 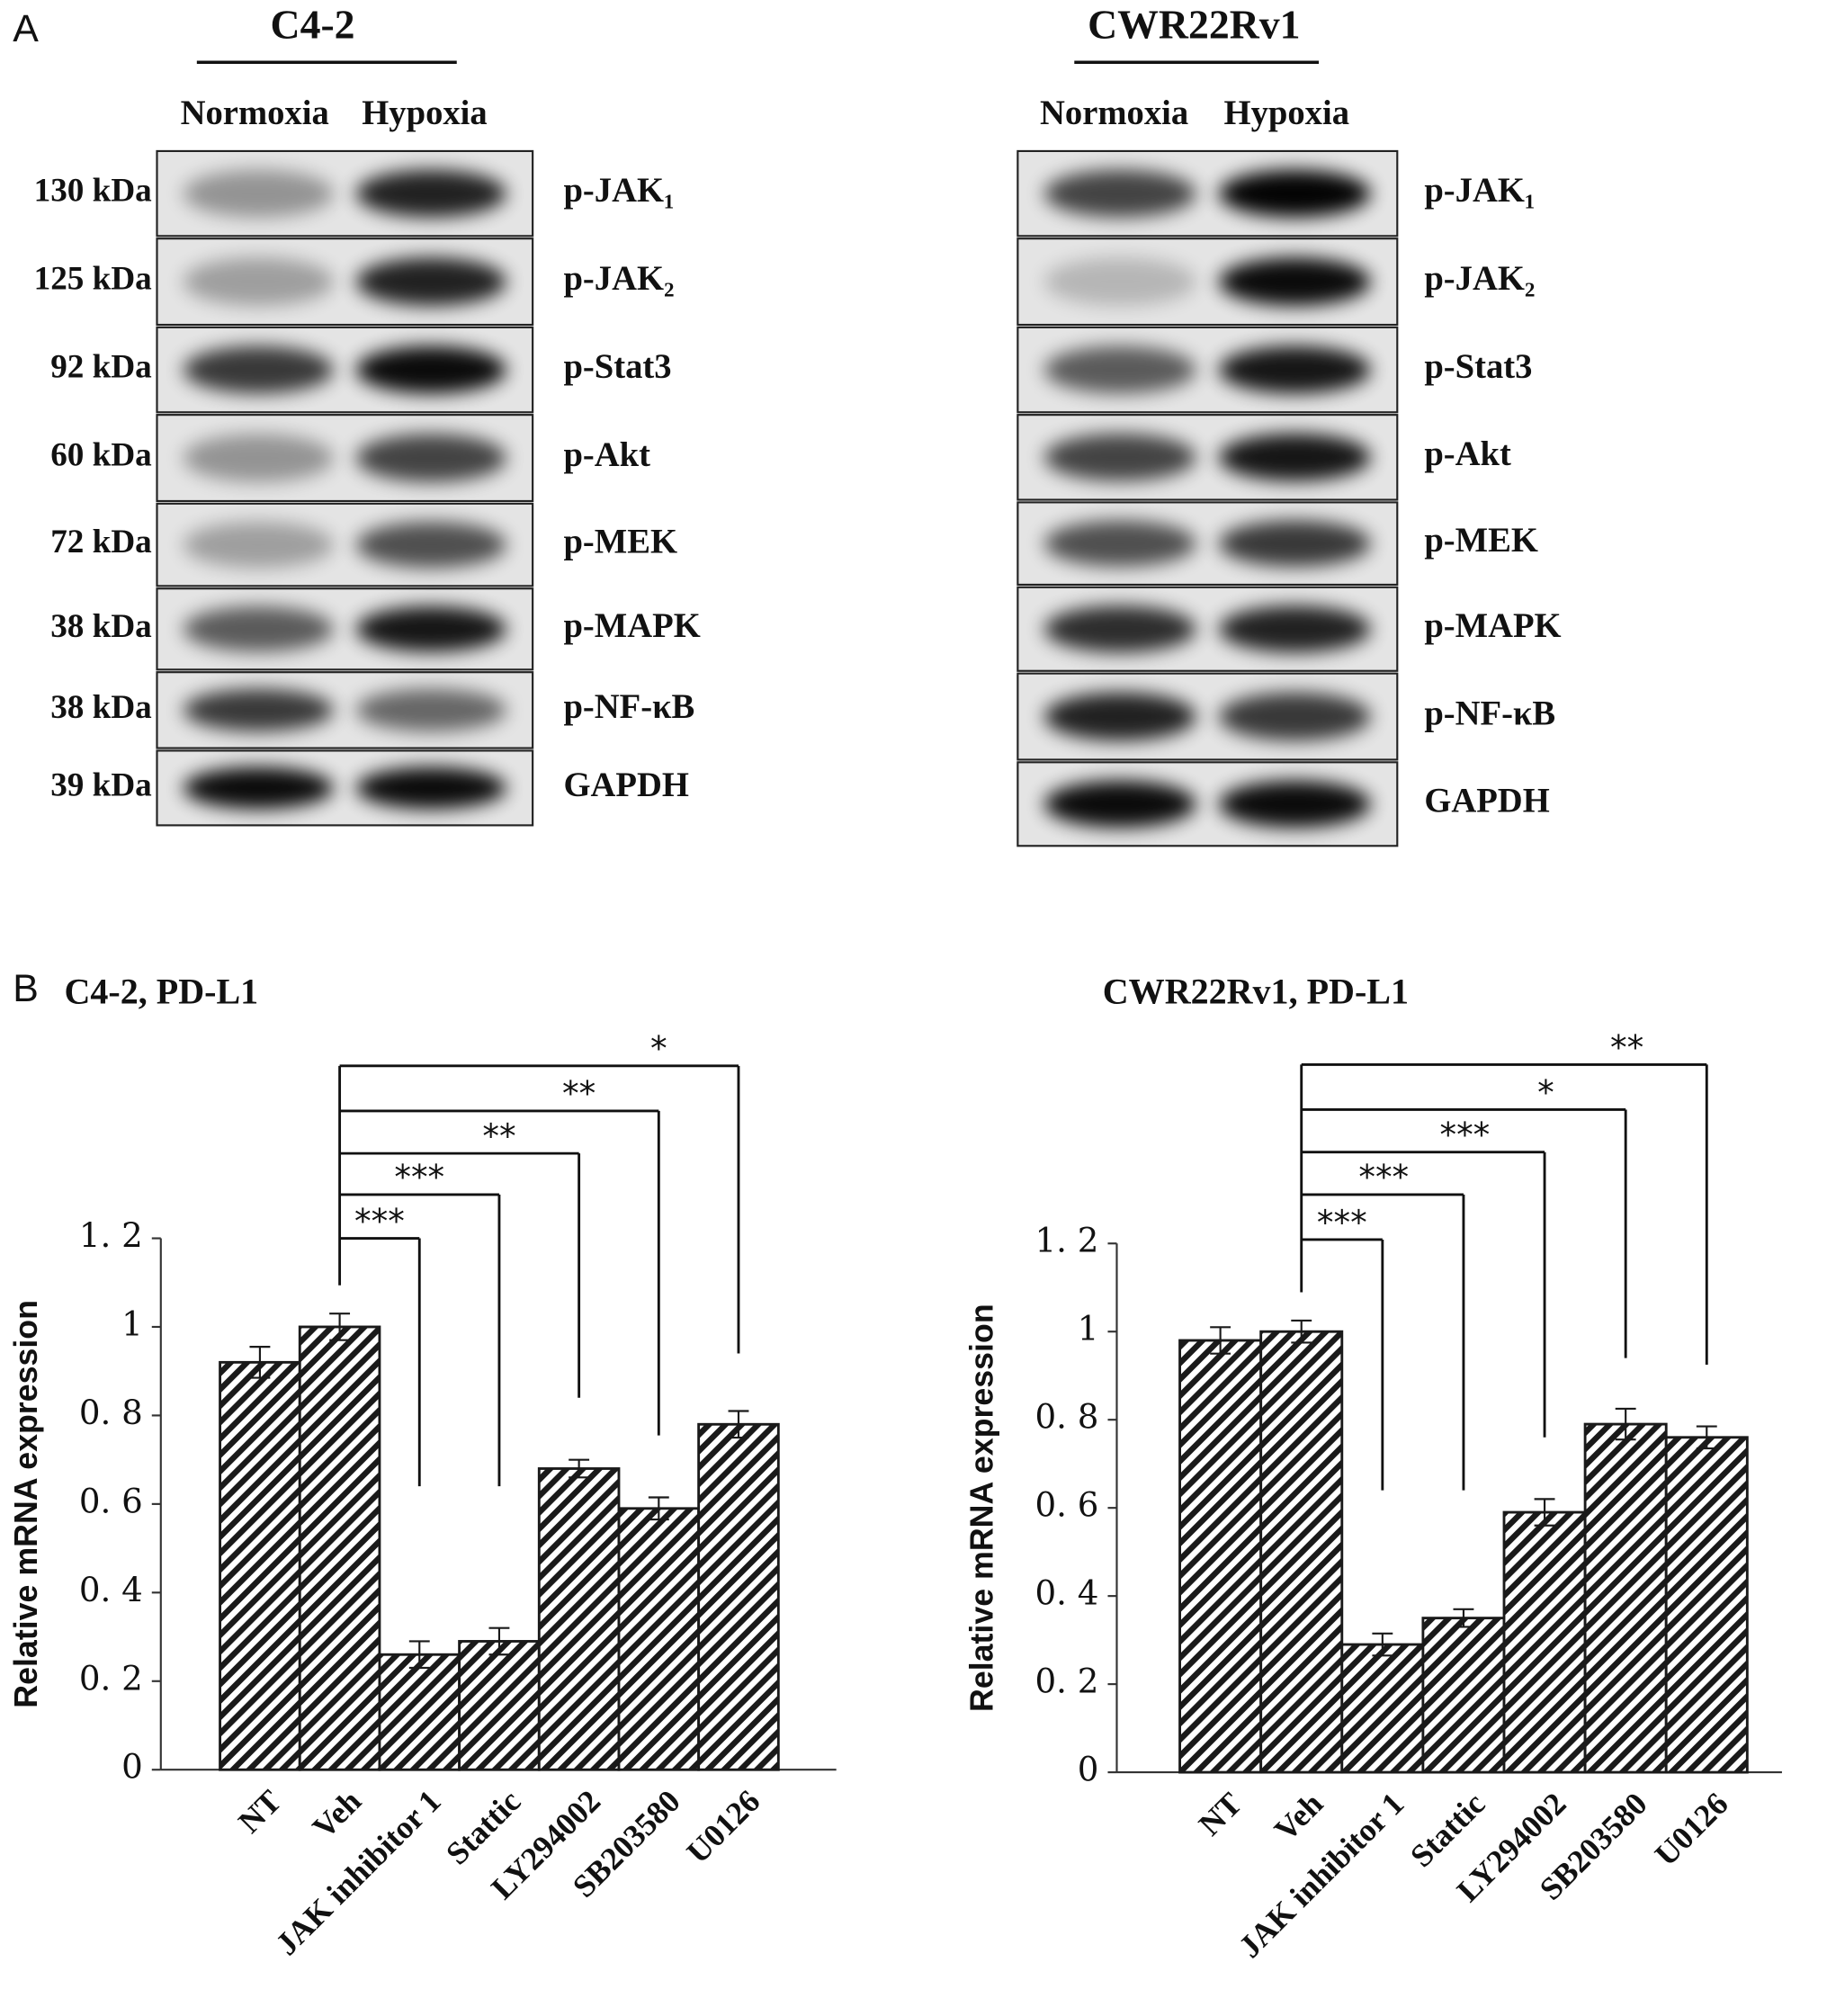 I want to click on y-tick-label: 0, so click(x=132, y=1767).